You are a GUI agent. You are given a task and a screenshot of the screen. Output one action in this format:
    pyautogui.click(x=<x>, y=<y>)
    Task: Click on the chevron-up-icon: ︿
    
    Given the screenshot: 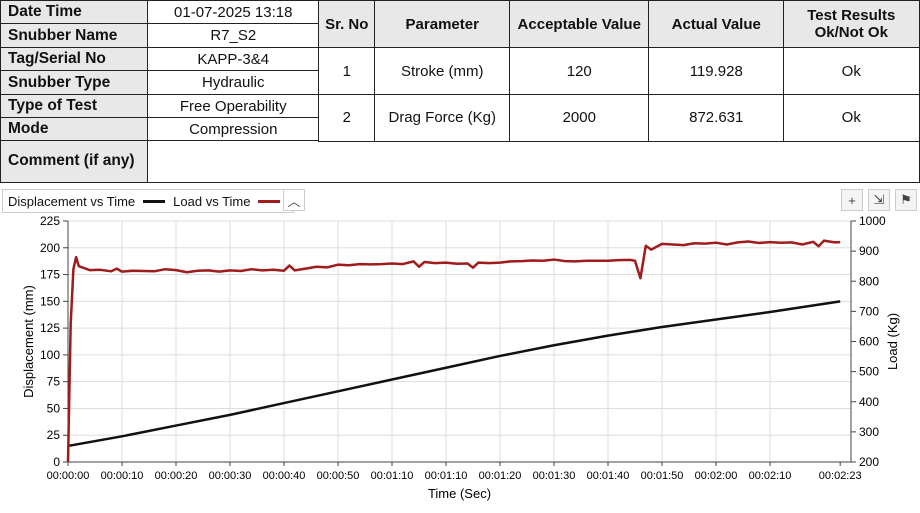 What is the action you would take?
    pyautogui.click(x=294, y=200)
    